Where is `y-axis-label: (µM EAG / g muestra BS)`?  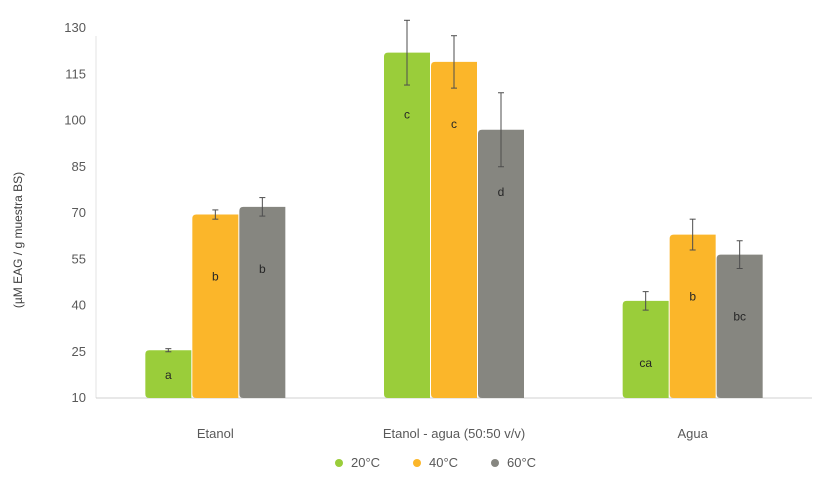 y-axis-label: (µM EAG / g muestra BS) is located at coordinates (18, 240).